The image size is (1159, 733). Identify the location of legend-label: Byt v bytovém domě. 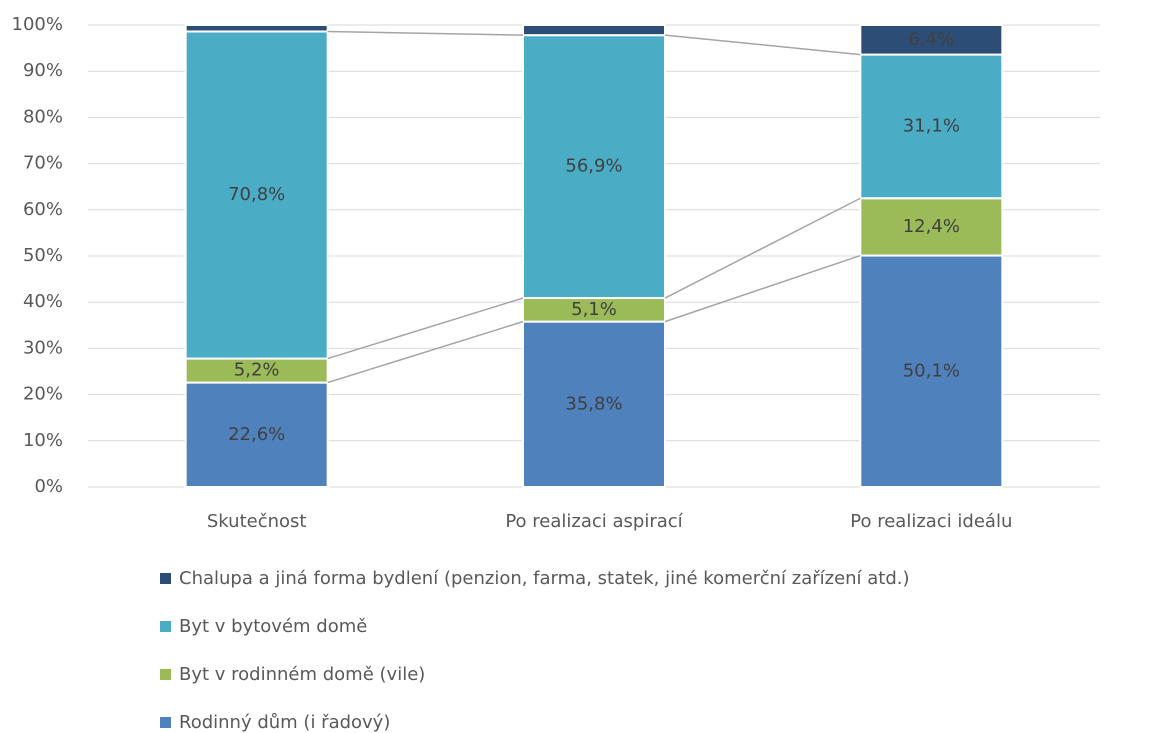
(273, 626).